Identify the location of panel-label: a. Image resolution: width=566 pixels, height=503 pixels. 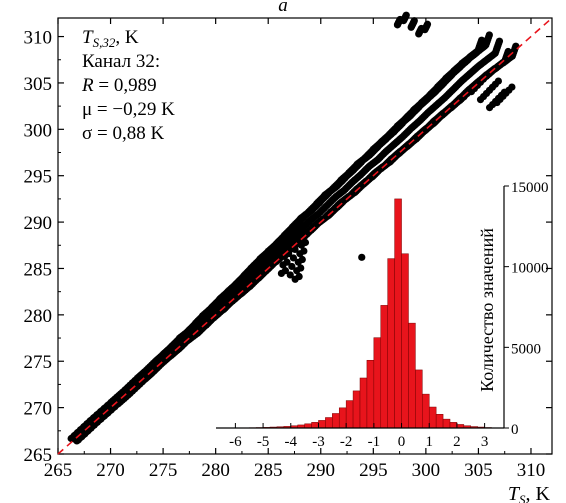
(283, 8).